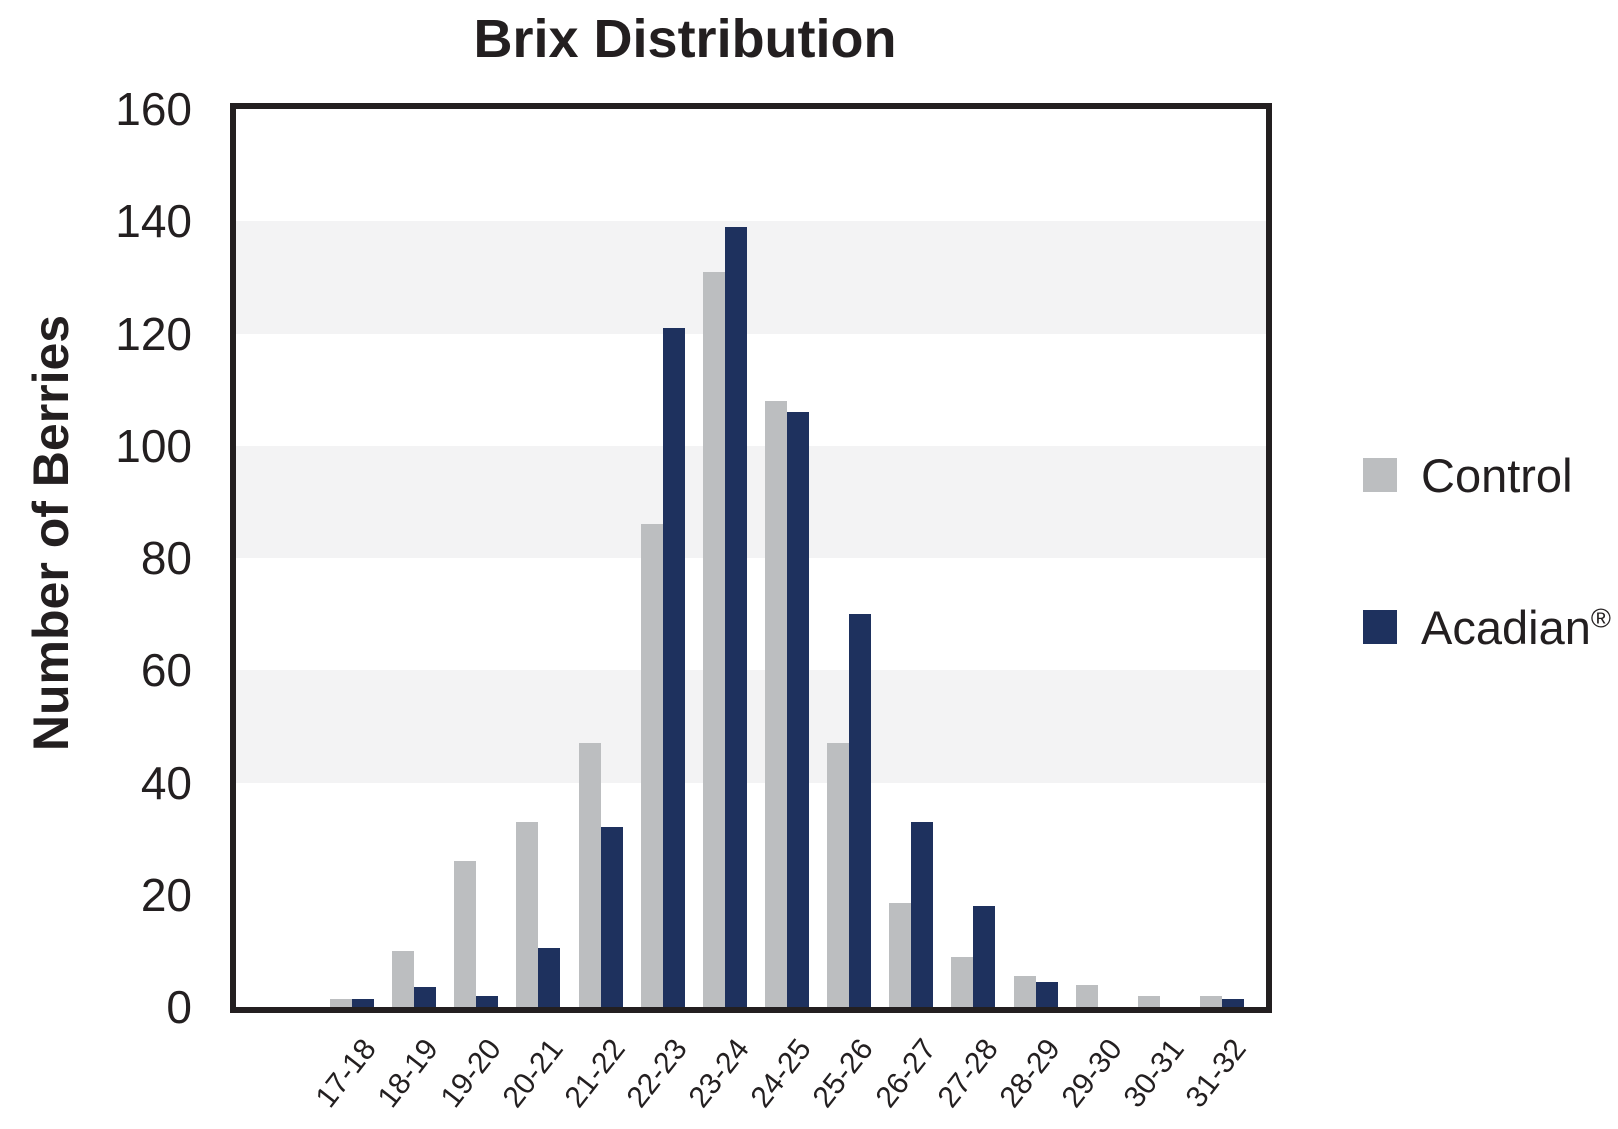 The height and width of the screenshot is (1129, 1618). I want to click on y-axis-tick-labels: 0 20 40 60 80 100 120 140 160, so click(96, 558).